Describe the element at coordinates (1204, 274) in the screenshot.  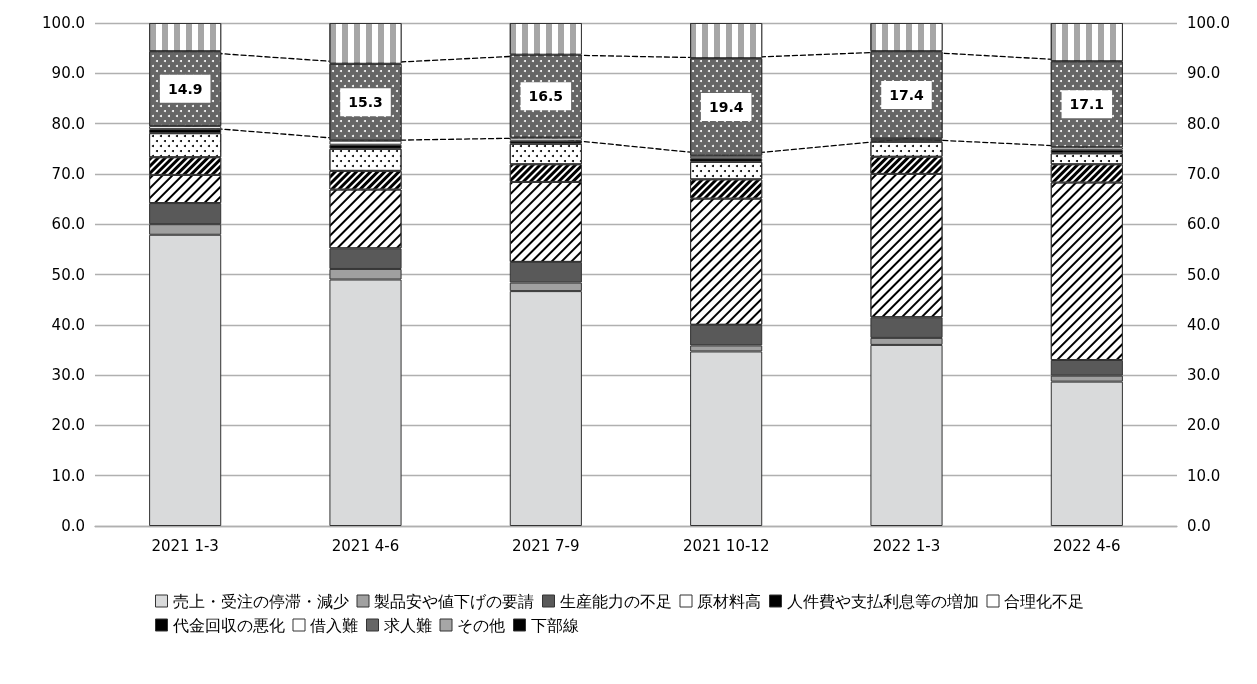
I see `y2-tick-label: 50.0` at that location.